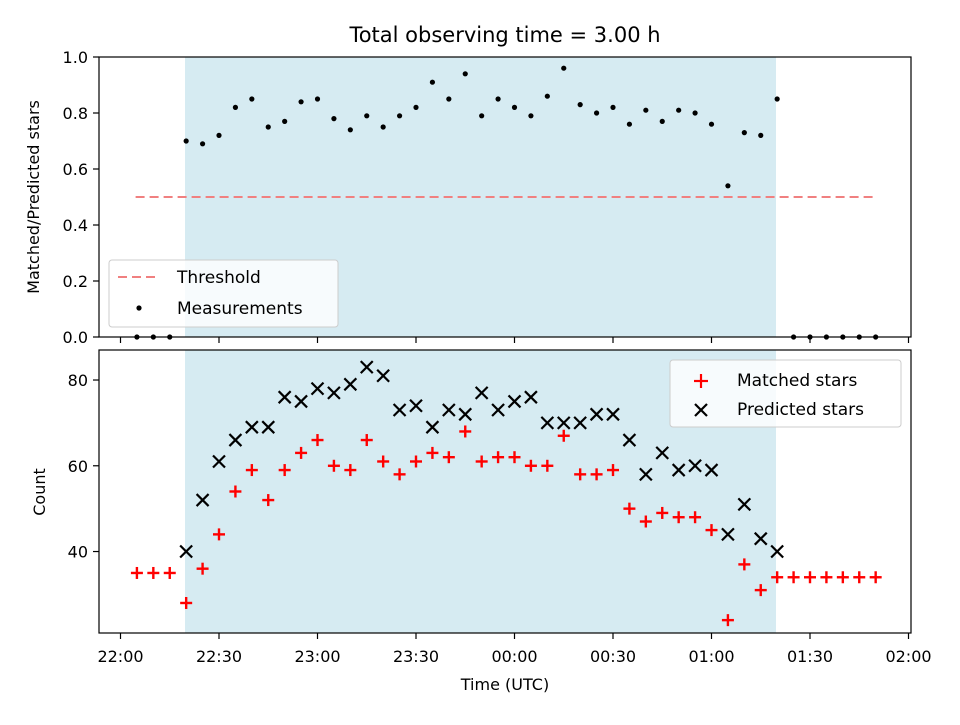 The width and height of the screenshot is (960, 725). I want to click on x-tick-label: 01:00, so click(711, 656).